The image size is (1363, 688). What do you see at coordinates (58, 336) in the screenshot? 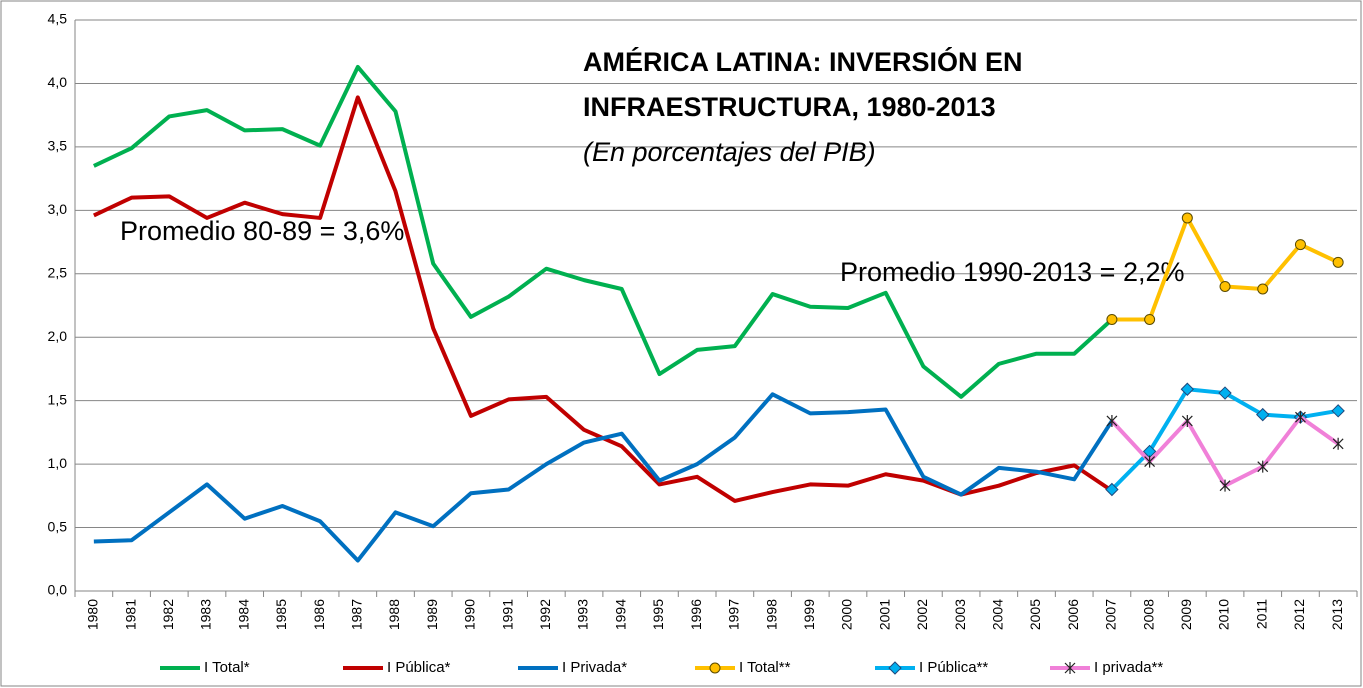
I see `y-tick-label: 2,0` at bounding box center [58, 336].